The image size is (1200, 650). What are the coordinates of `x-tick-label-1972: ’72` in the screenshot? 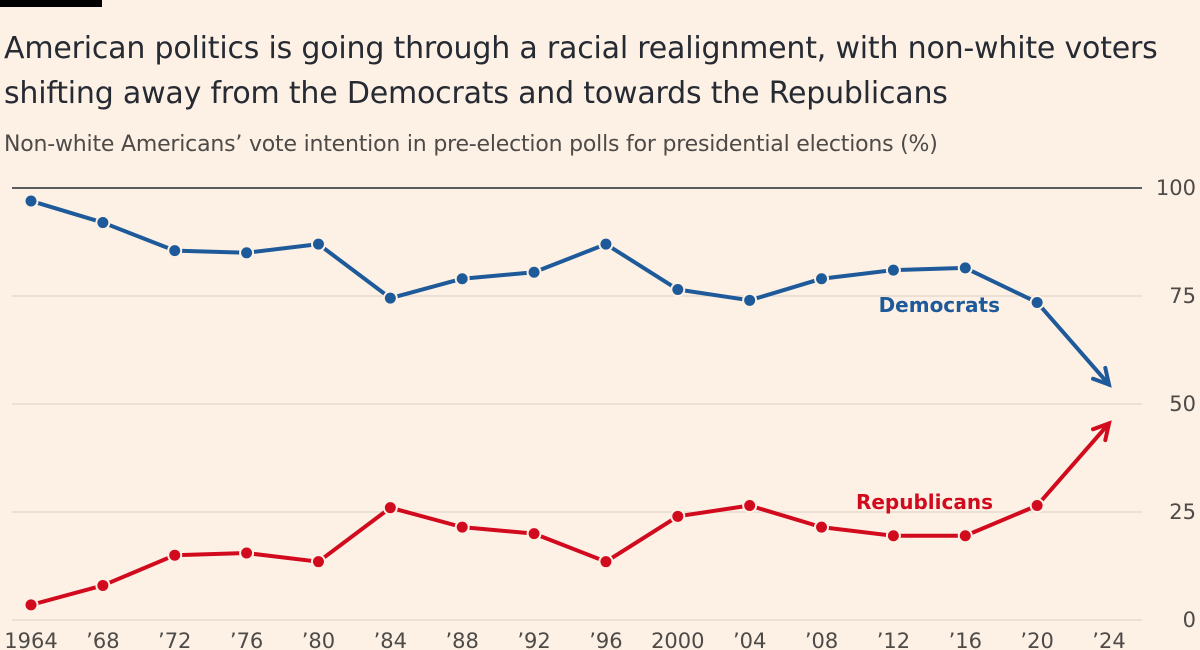 It's located at (174, 639).